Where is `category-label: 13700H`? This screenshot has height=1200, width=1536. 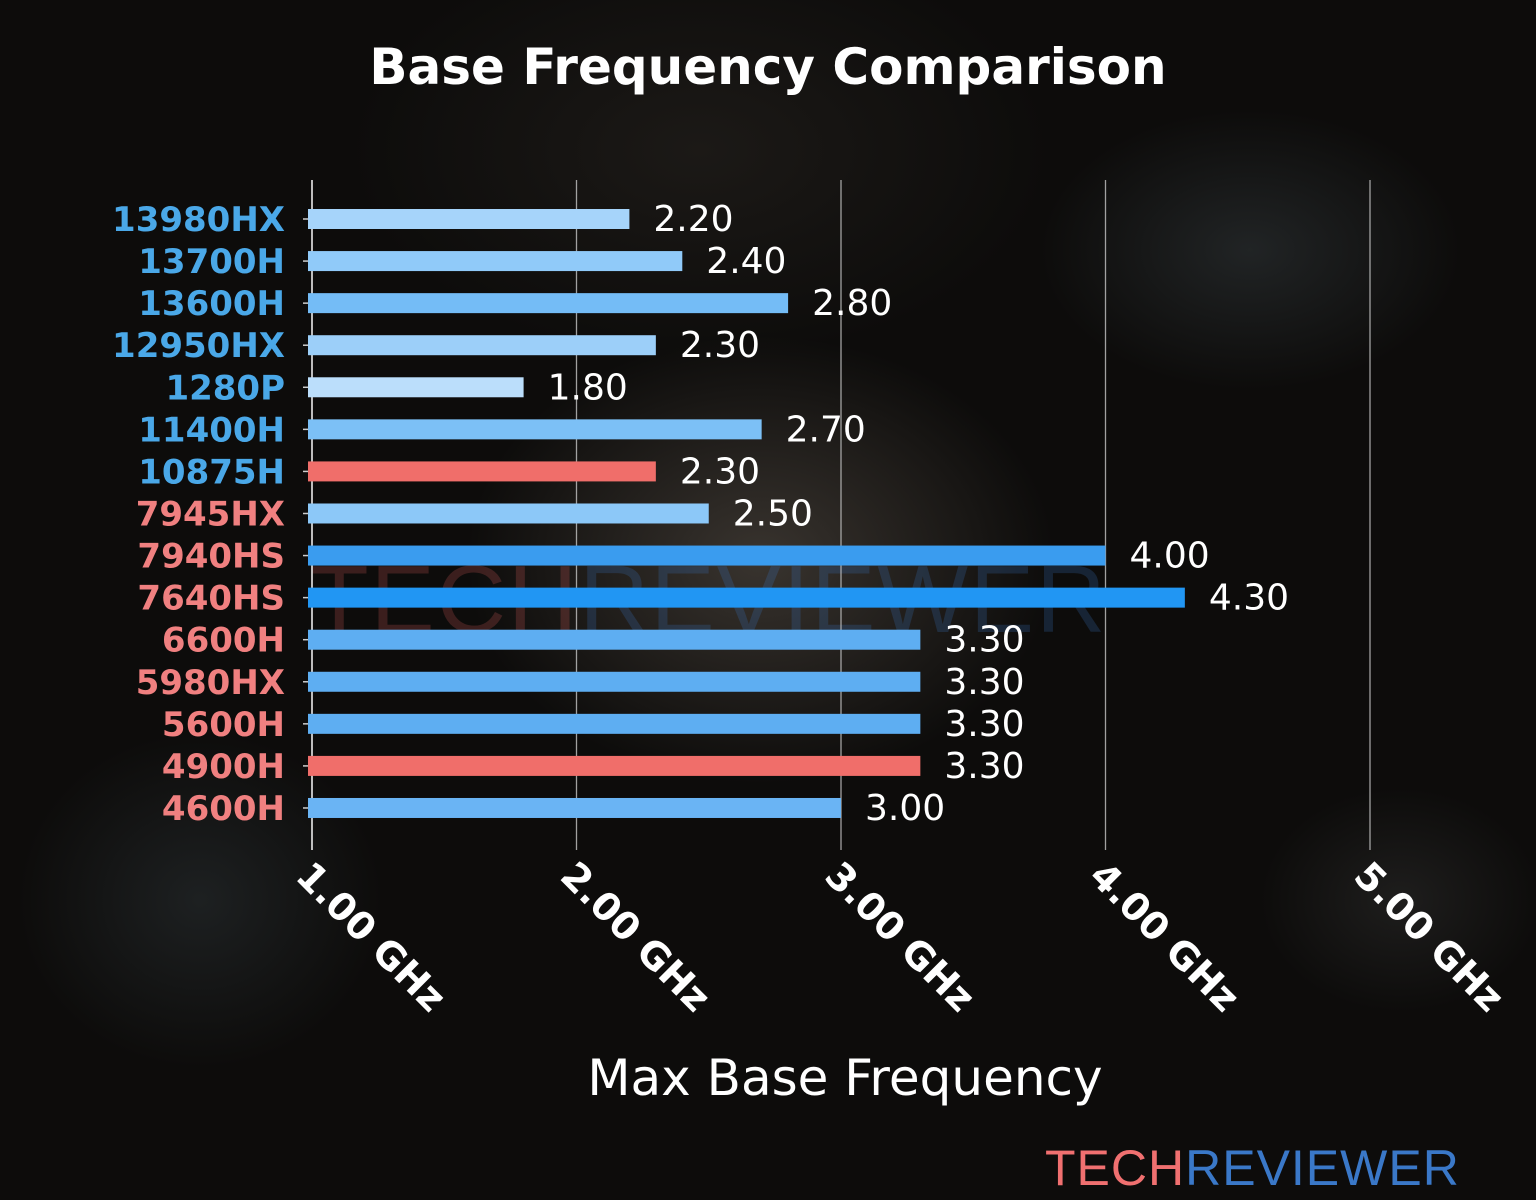 category-label: 13700H is located at coordinates (211, 262).